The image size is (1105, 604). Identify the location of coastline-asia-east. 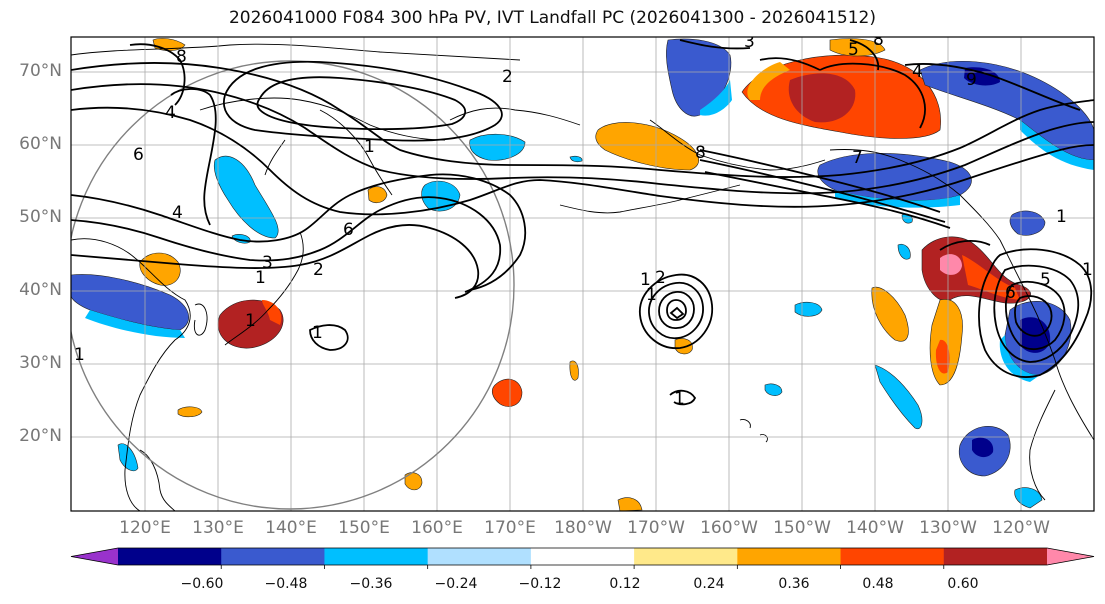
(131, 374).